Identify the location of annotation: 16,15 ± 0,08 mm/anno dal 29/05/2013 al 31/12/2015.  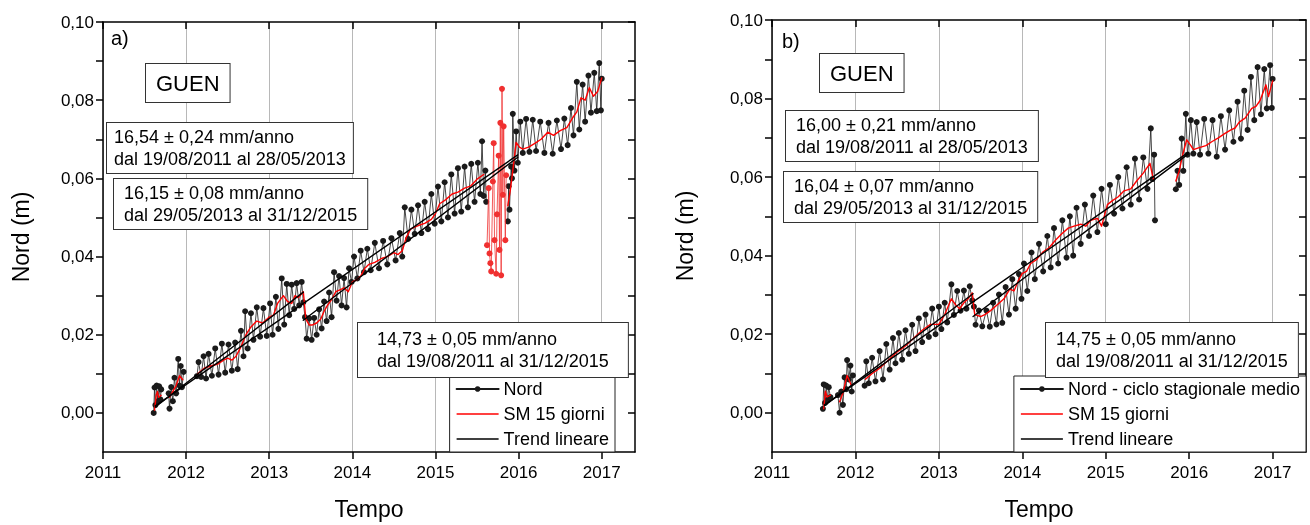
(241, 204).